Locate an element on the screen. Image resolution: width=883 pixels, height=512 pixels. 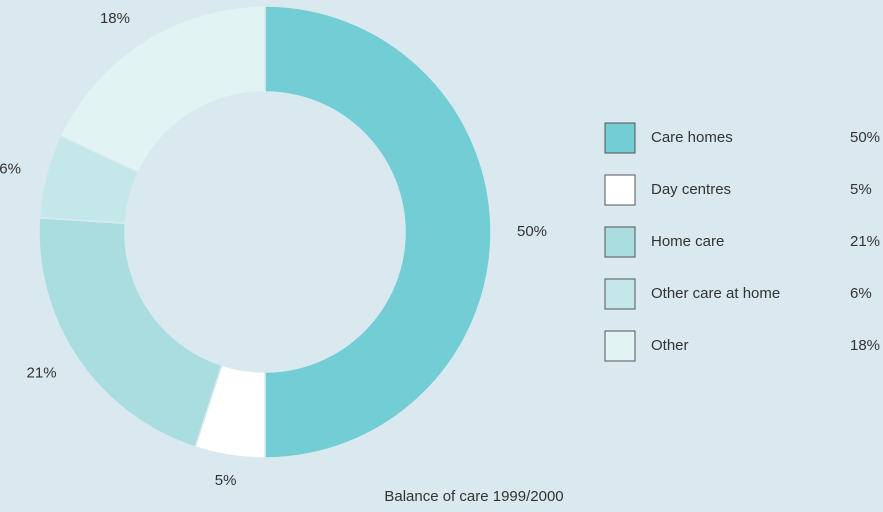
legend-value: 6% is located at coordinates (861, 293).